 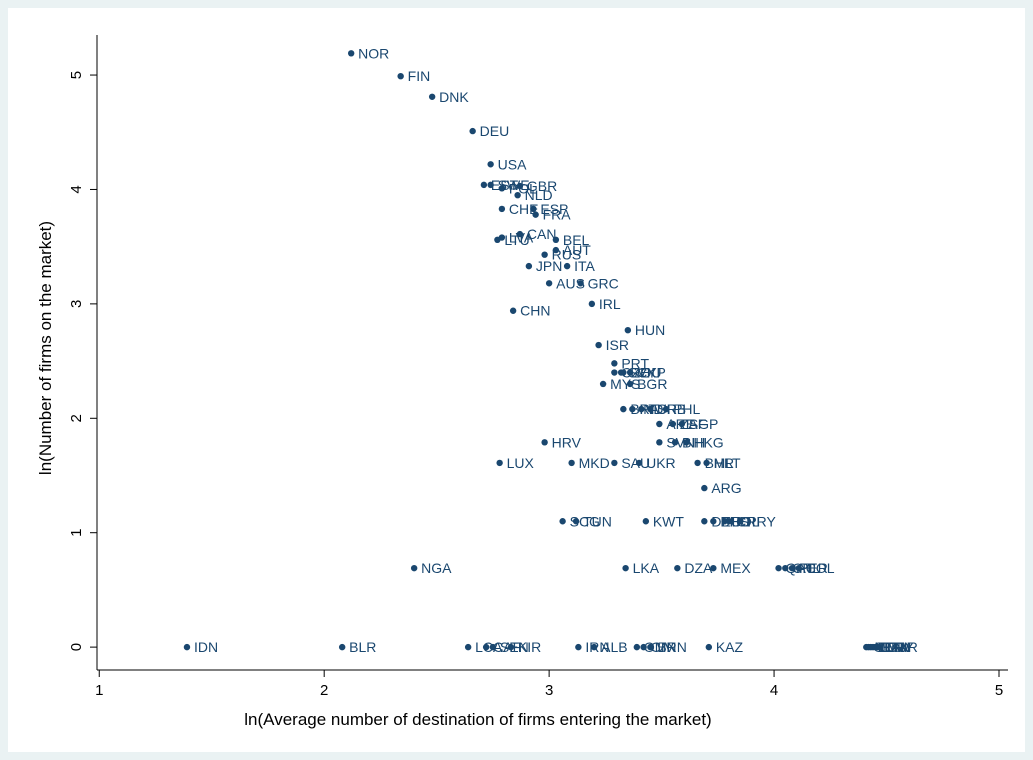 What do you see at coordinates (454, 97) in the screenshot?
I see `point-label: DNK` at bounding box center [454, 97].